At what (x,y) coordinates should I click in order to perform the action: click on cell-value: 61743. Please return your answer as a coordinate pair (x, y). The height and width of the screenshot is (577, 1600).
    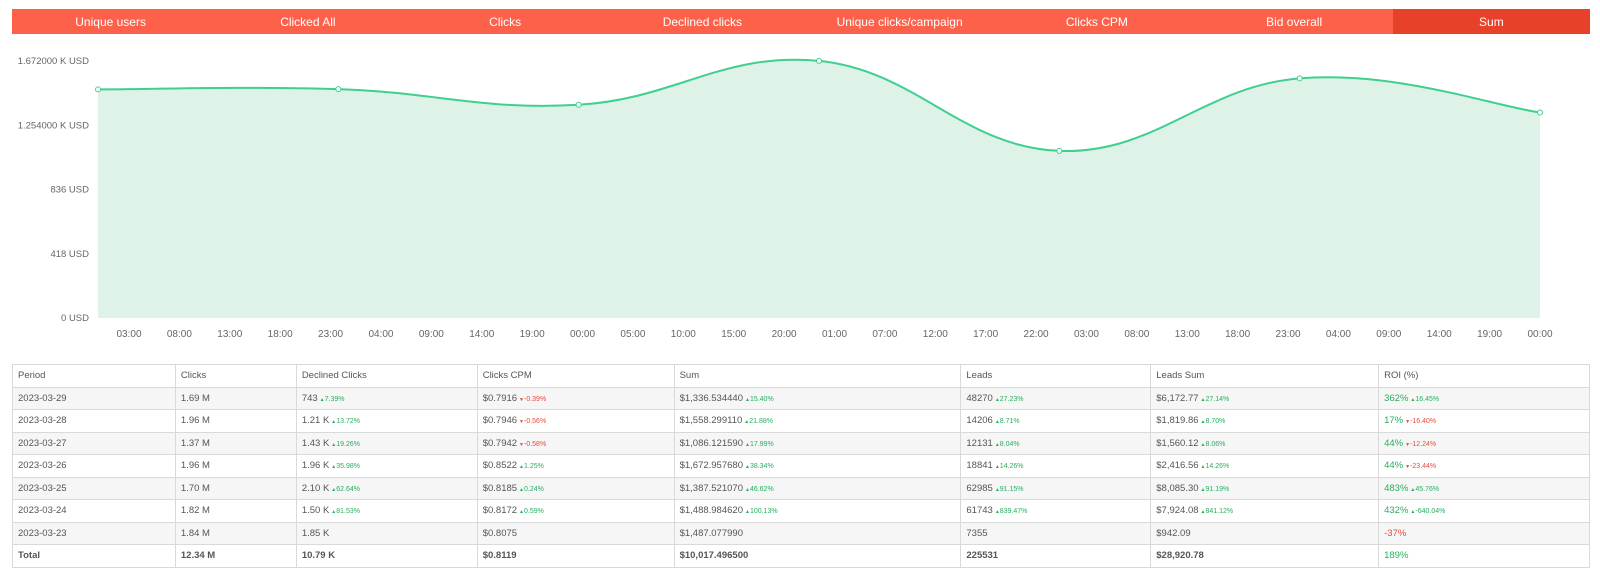
    Looking at the image, I should click on (979, 511).